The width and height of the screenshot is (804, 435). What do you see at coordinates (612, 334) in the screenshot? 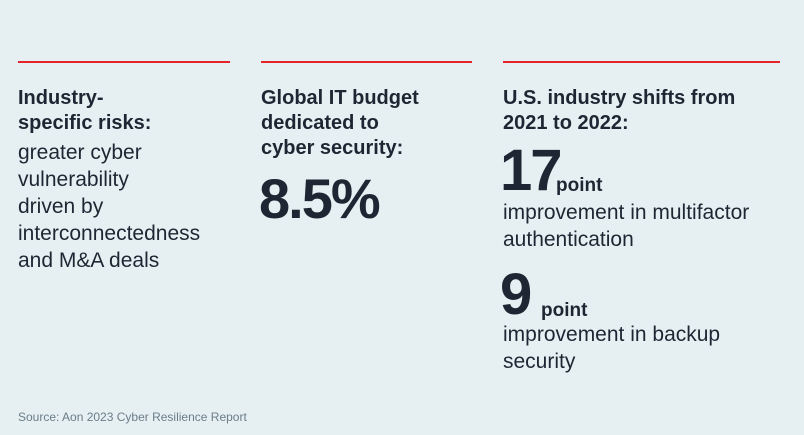
I see `stat-desc-line: improvement in backup` at bounding box center [612, 334].